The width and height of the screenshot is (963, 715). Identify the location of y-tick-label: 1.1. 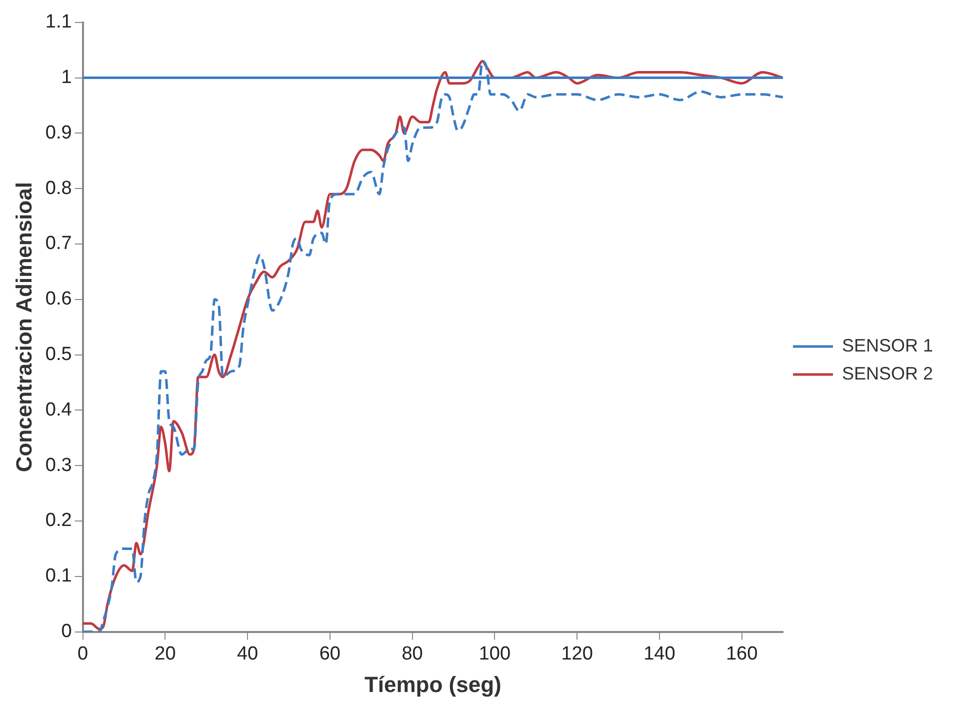
(58, 22).